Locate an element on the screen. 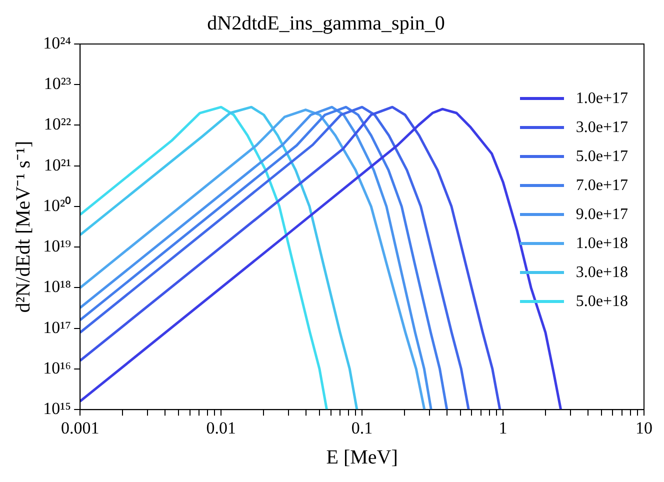 Image resolution: width=664 pixels, height=482 pixels. legend-label: 3.0e+18 is located at coordinates (602, 273).